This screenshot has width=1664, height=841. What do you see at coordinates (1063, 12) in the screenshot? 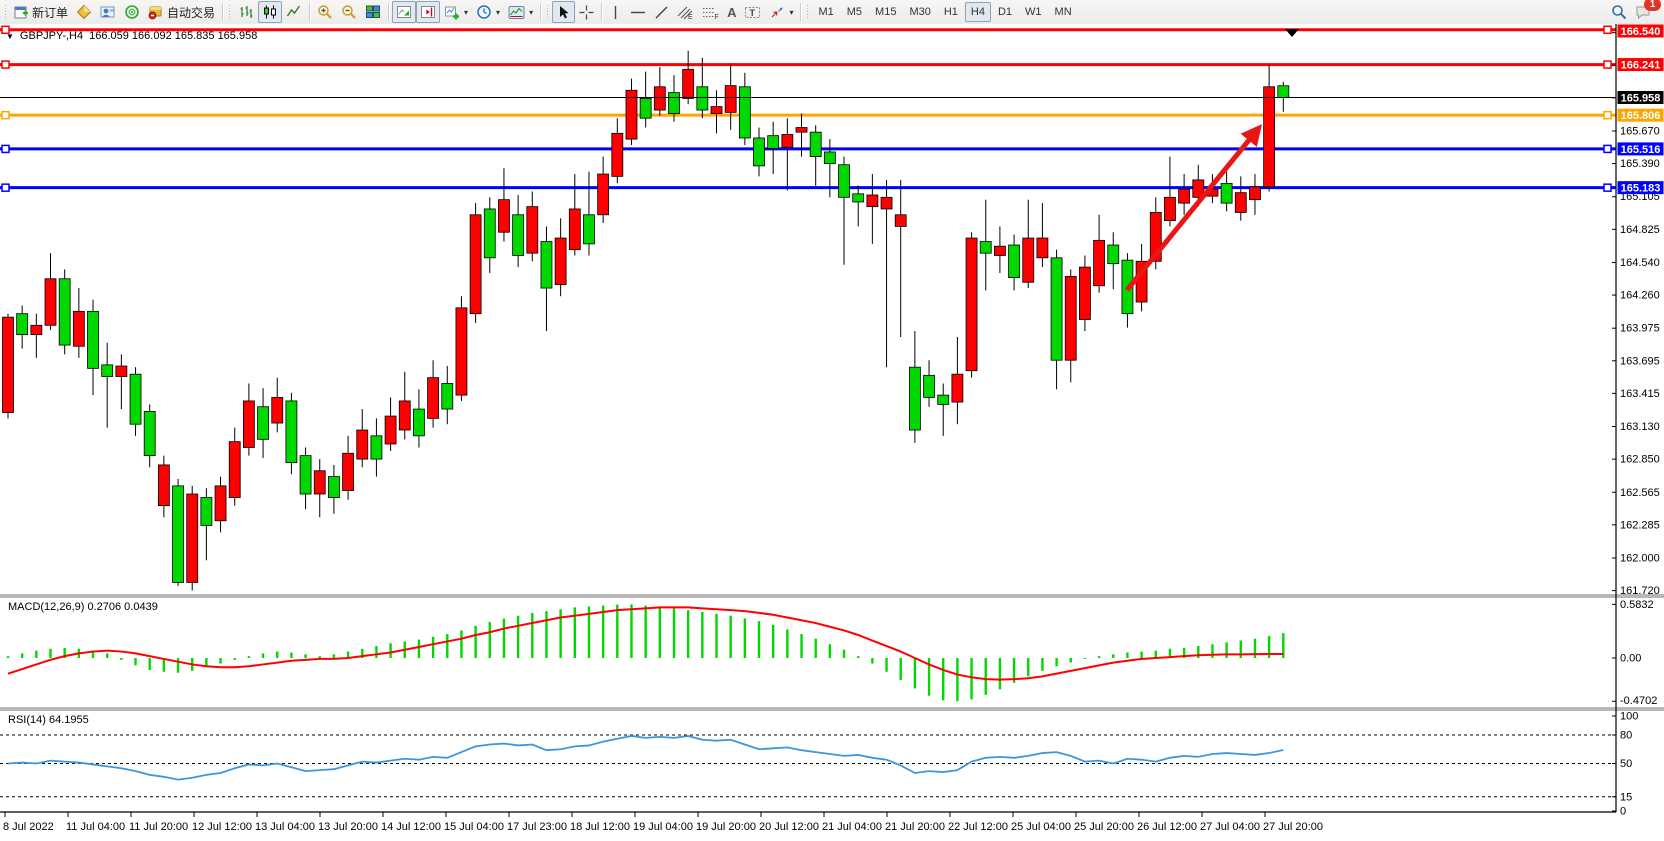
I see `timeframe-mn-button: MN` at bounding box center [1063, 12].